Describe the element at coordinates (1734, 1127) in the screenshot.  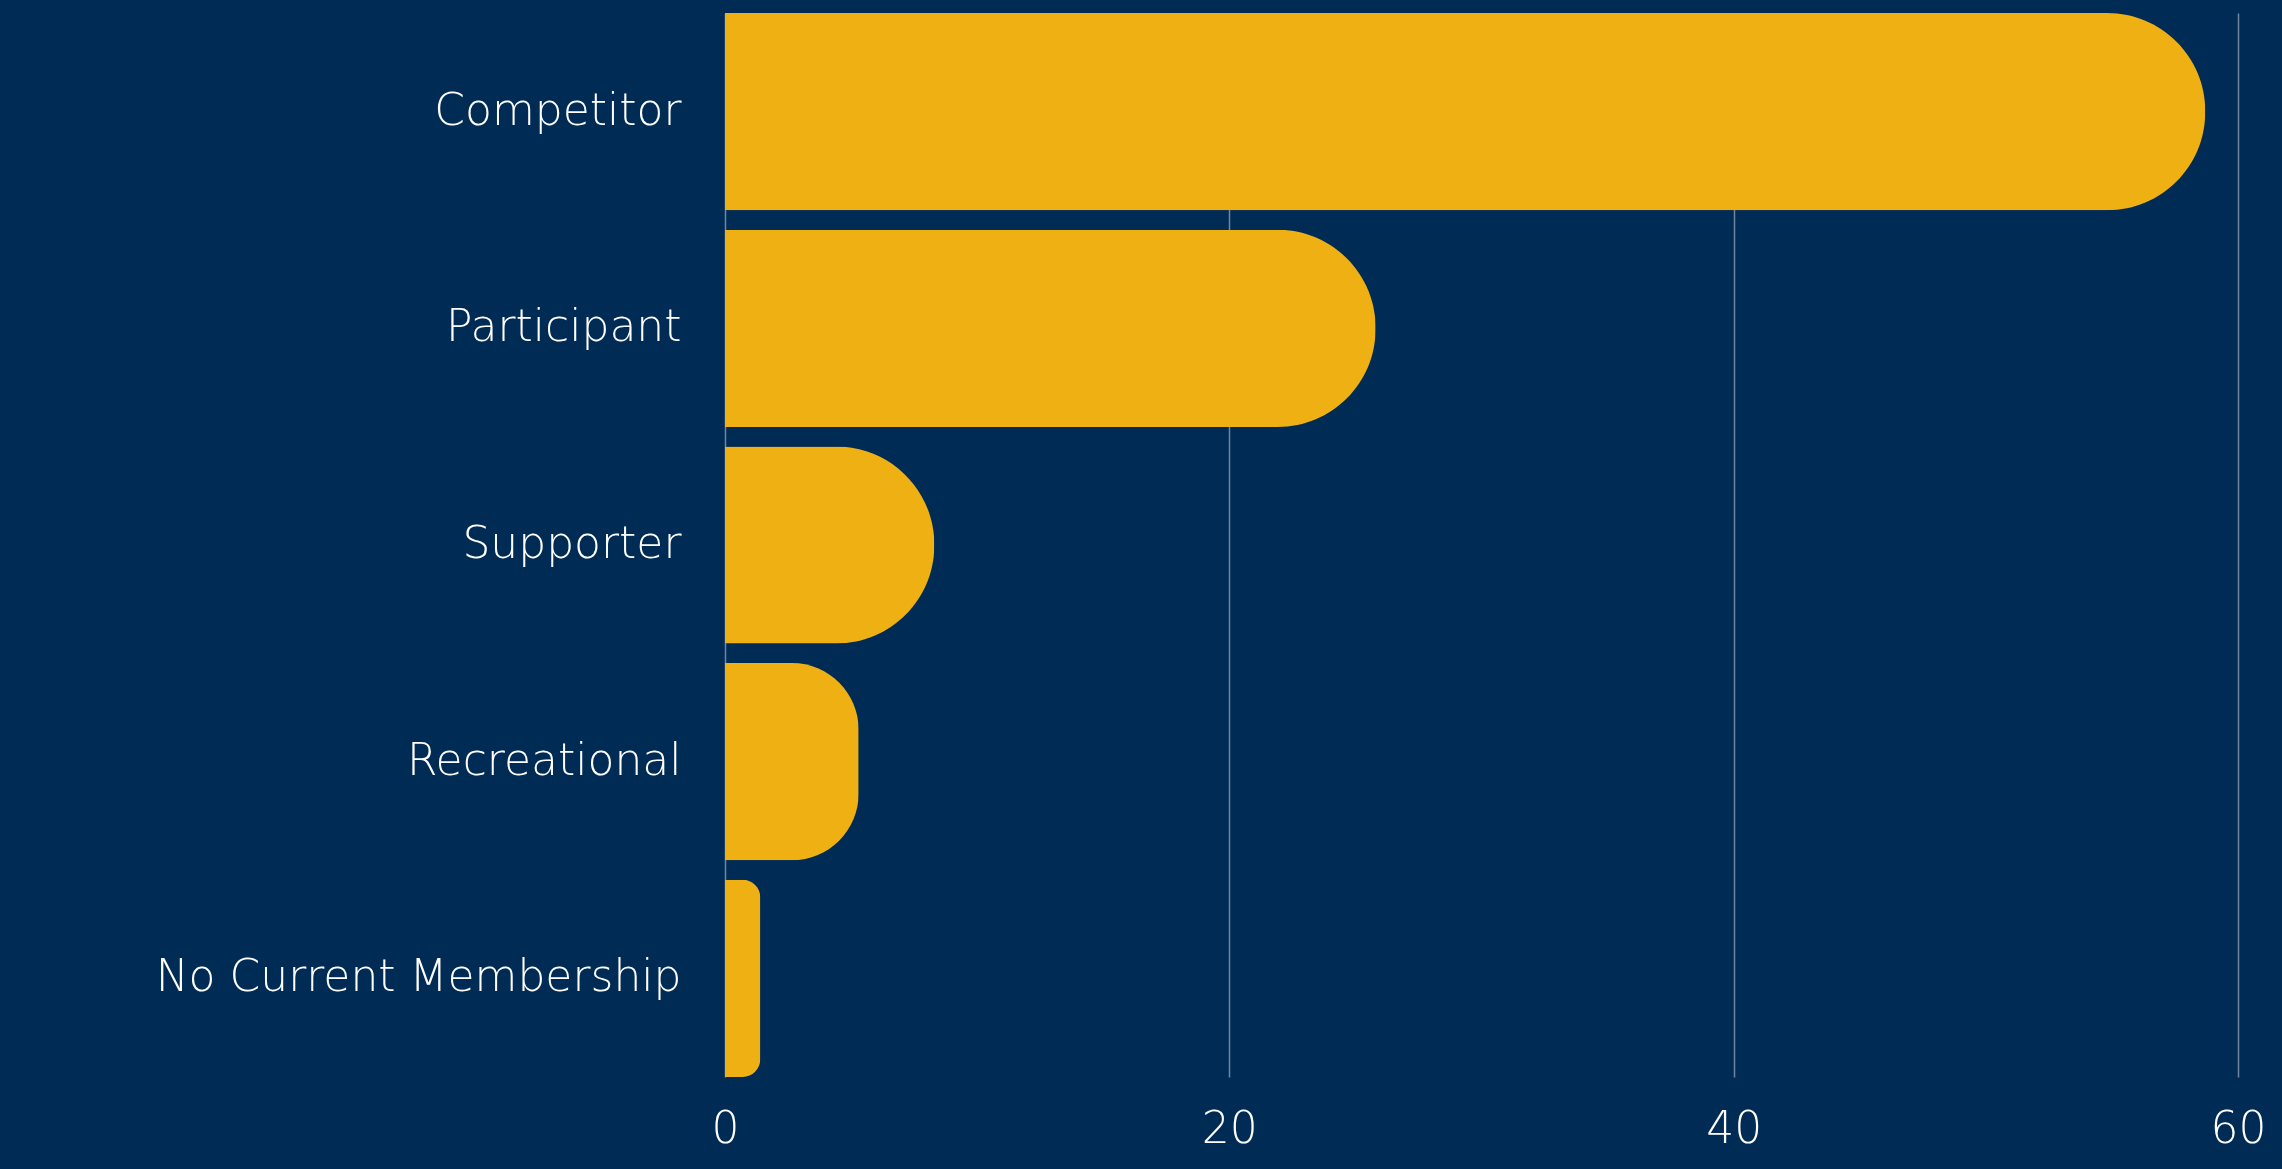
I see `x-tick-label: 40` at that location.